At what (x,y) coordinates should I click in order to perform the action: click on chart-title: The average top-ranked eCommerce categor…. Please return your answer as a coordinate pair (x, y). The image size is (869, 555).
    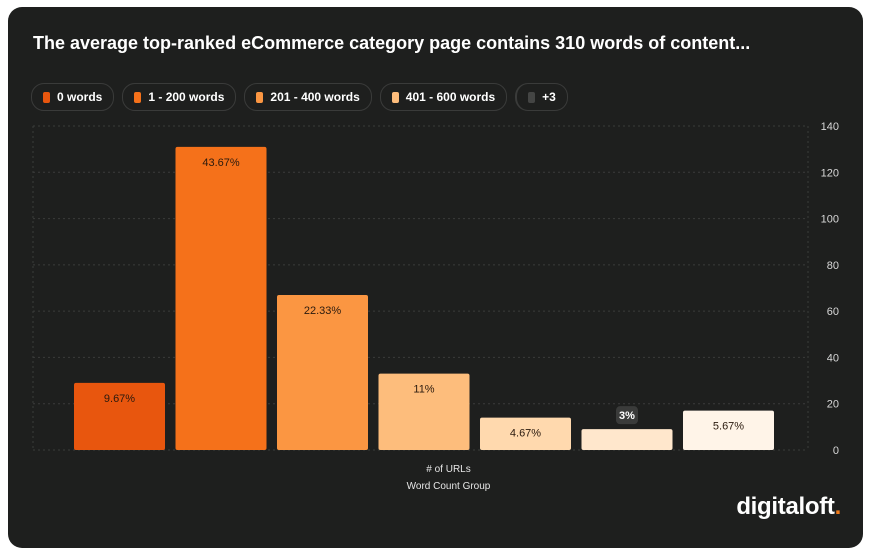
    Looking at the image, I should click on (392, 43).